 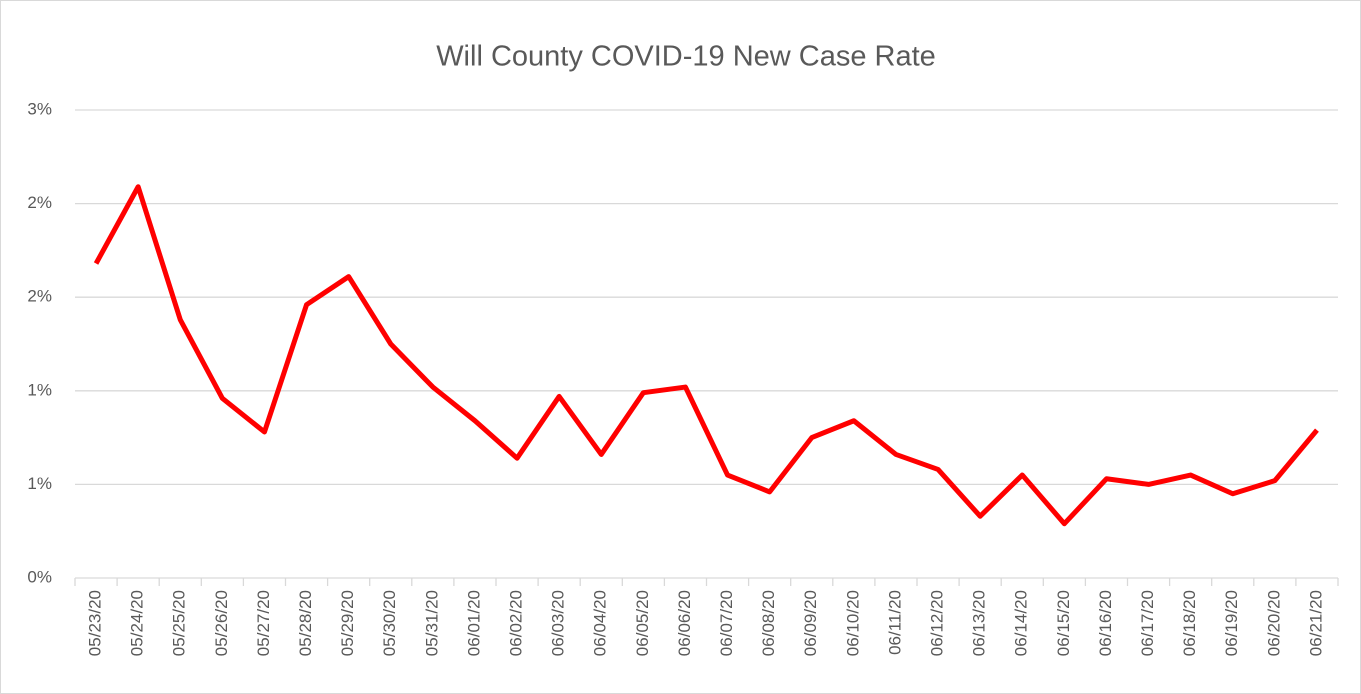 I want to click on x-tick-label: 05/31/20, so click(x=431, y=623).